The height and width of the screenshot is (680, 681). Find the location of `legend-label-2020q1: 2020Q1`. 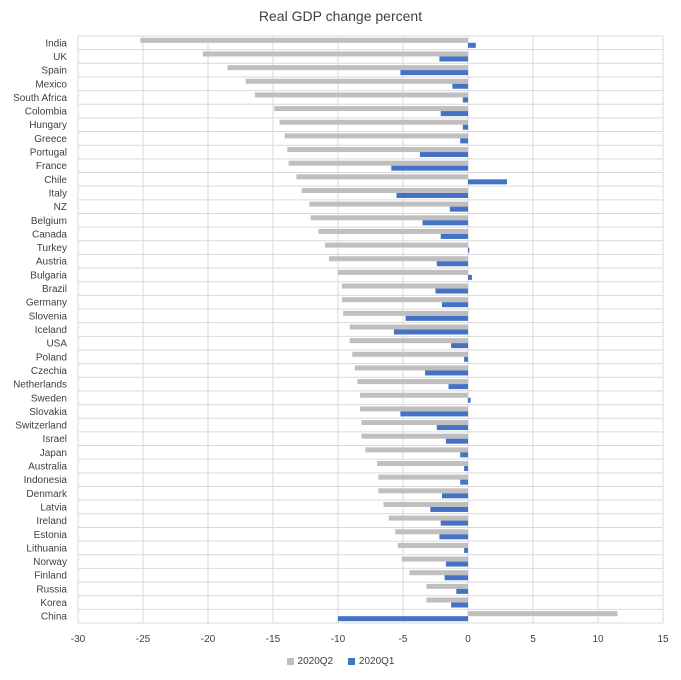

legend-label-2020q1: 2020Q1 is located at coordinates (376, 661).